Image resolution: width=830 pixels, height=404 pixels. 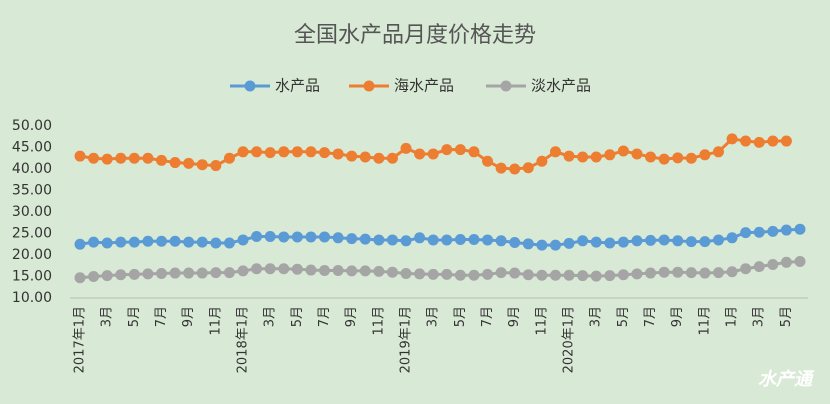 What do you see at coordinates (297, 86) in the screenshot?
I see `legend-label: 水产品` at bounding box center [297, 86].